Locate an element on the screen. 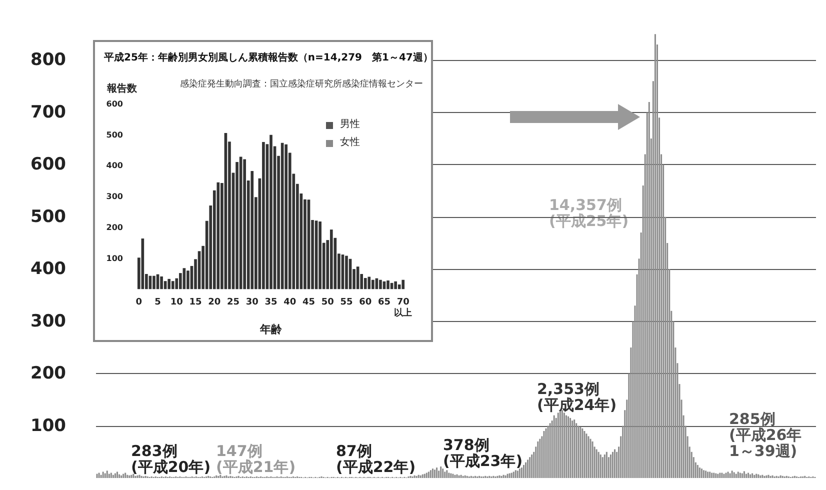 Image resolution: width=826 pixels, height=490 pixels. annotation: 285例 (平成26年 1～39週) is located at coordinates (765, 435).